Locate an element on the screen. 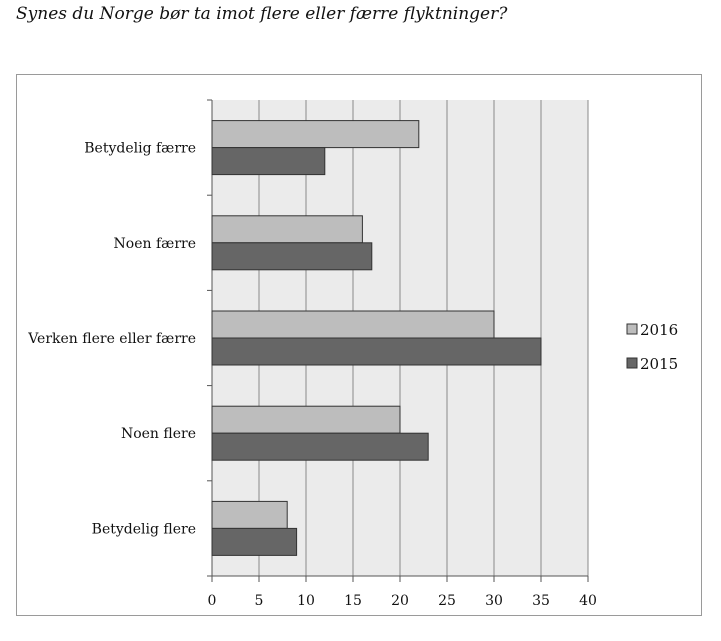 The image size is (721, 641). x-tick-label: 40 is located at coordinates (588, 601).